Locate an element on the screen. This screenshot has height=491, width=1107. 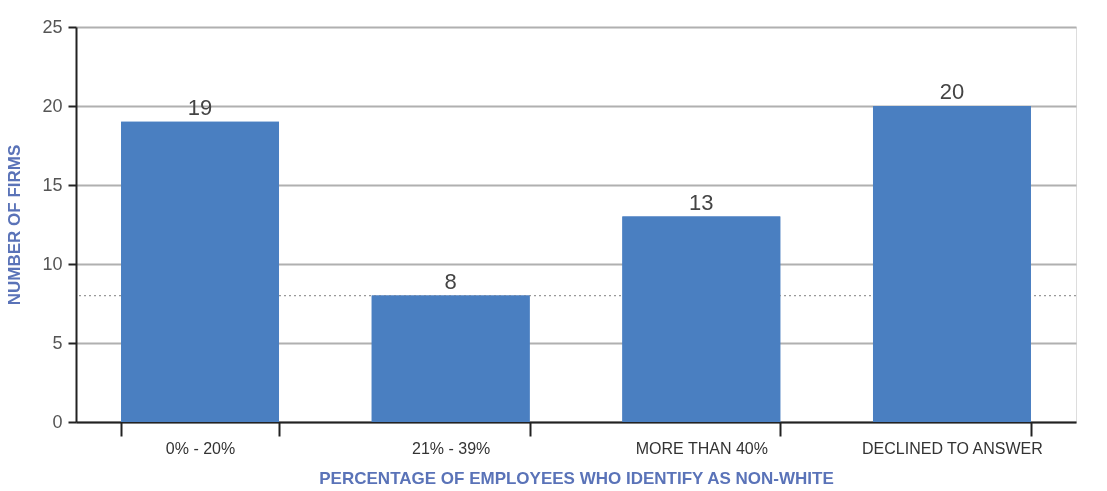
data-label: 20 is located at coordinates (952, 91).